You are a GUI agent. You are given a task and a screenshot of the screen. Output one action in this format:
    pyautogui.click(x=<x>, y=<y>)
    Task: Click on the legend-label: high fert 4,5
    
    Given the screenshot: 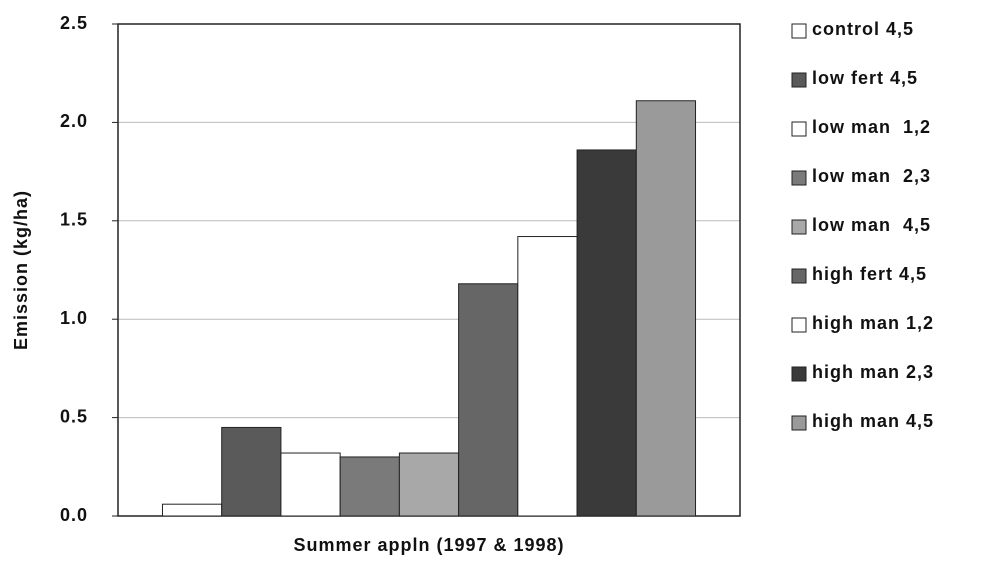 What is the action you would take?
    pyautogui.click(x=869, y=274)
    